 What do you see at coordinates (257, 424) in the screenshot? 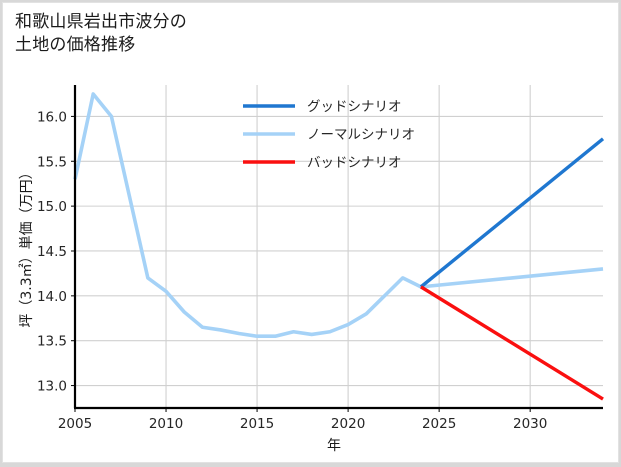
I see `x-tick-label: 2015` at bounding box center [257, 424].